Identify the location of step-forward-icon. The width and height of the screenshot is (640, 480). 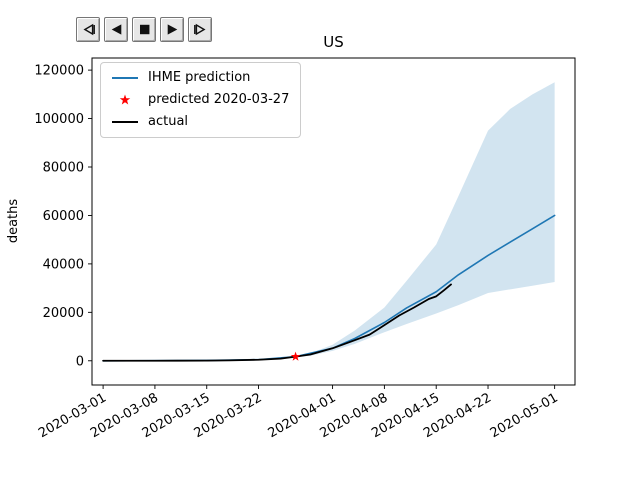
(199, 29).